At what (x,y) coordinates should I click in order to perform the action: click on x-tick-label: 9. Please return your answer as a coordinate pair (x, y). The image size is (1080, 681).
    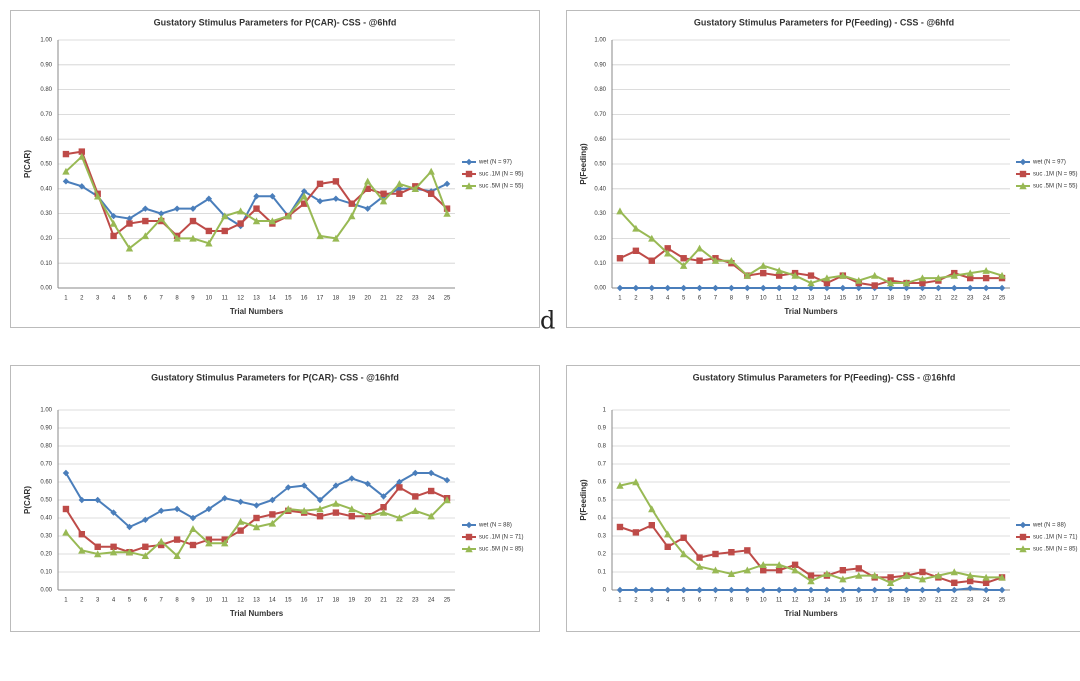
    Looking at the image, I should click on (748, 299).